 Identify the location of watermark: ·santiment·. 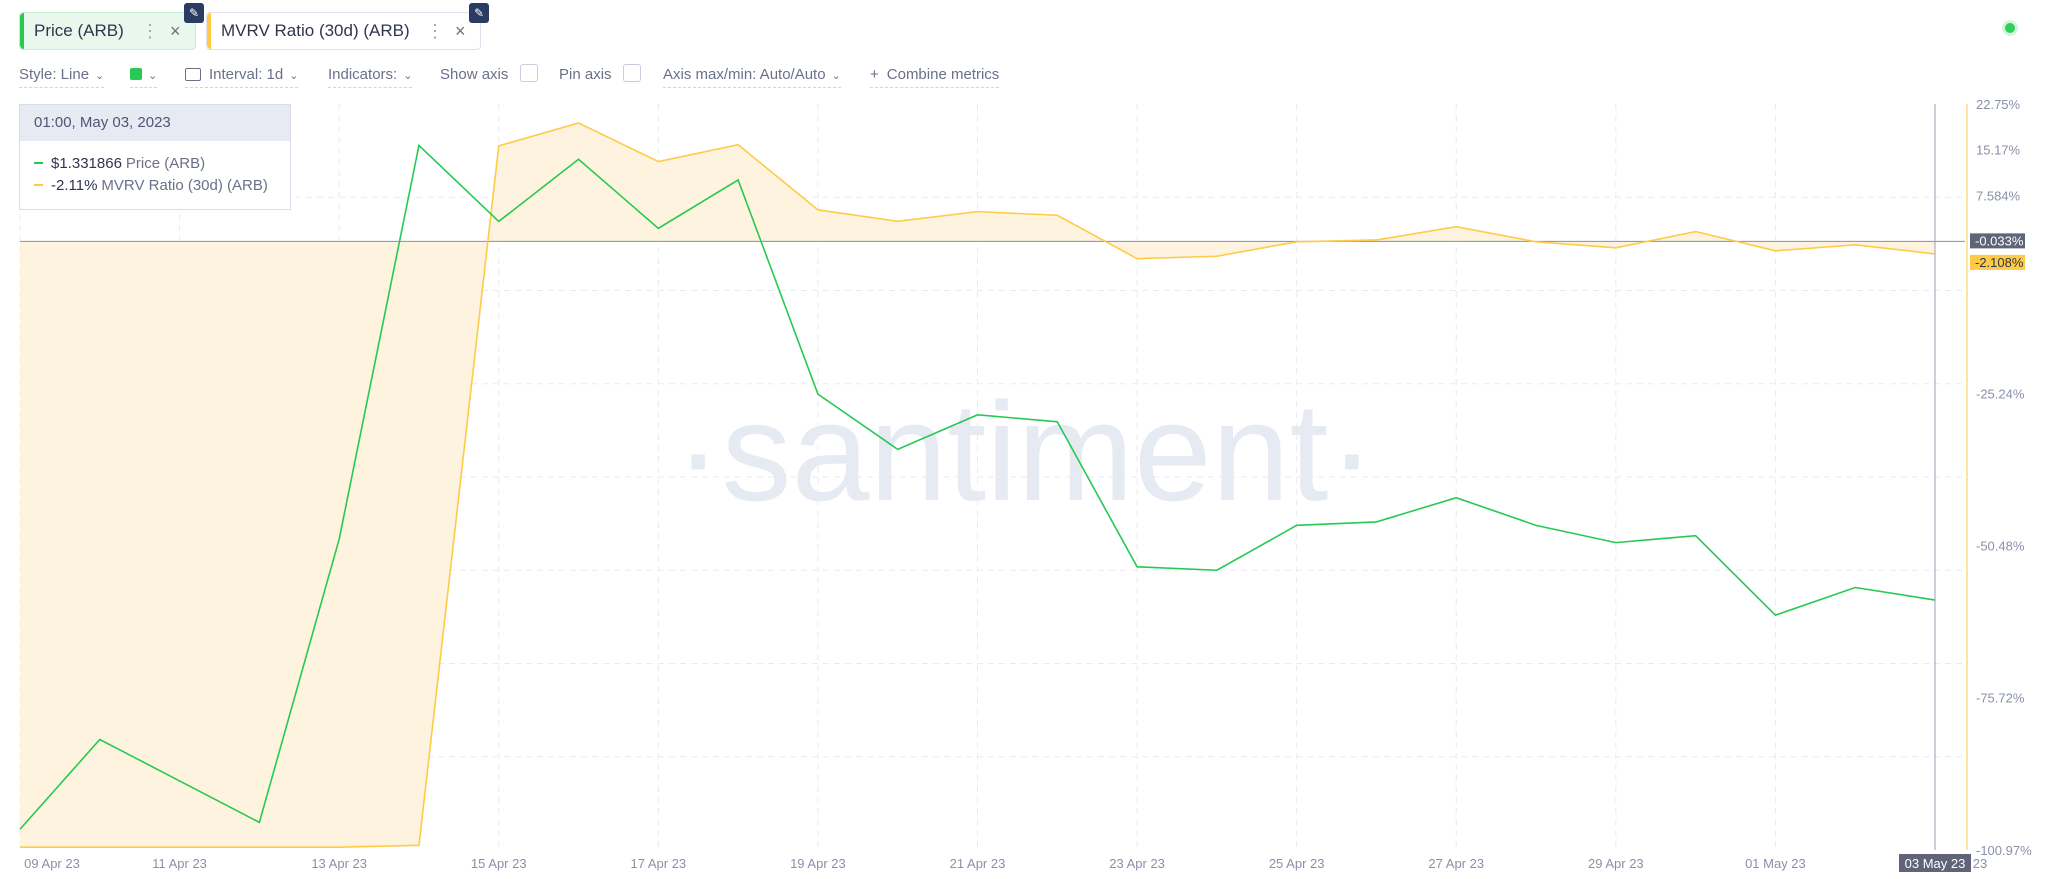
(1025, 451).